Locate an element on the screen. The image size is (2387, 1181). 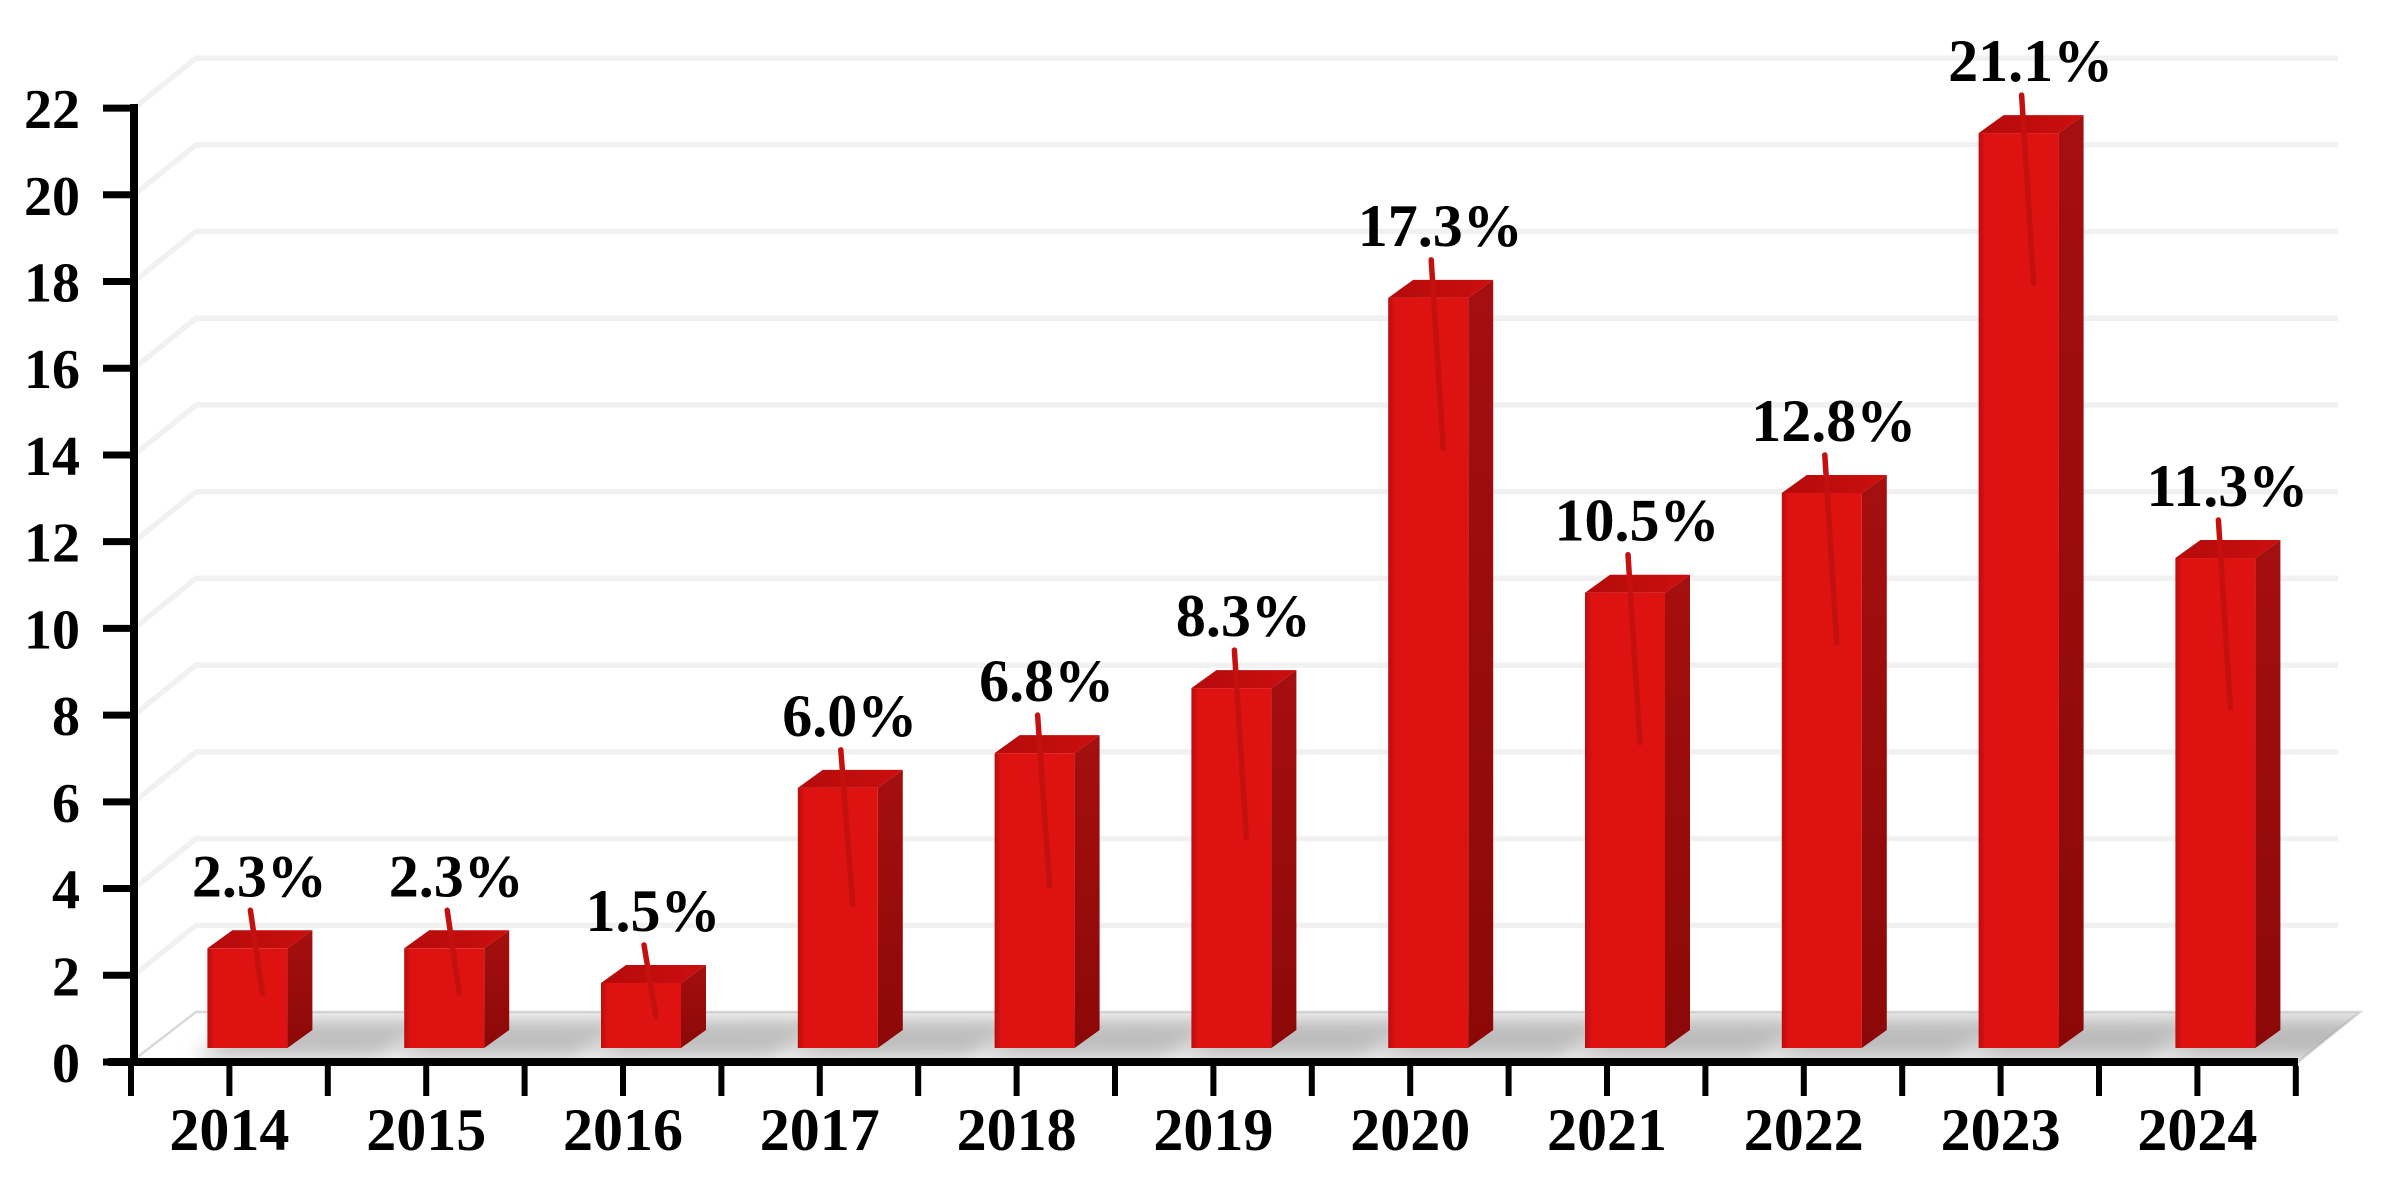
bar-2024 is located at coordinates (2228, 782).